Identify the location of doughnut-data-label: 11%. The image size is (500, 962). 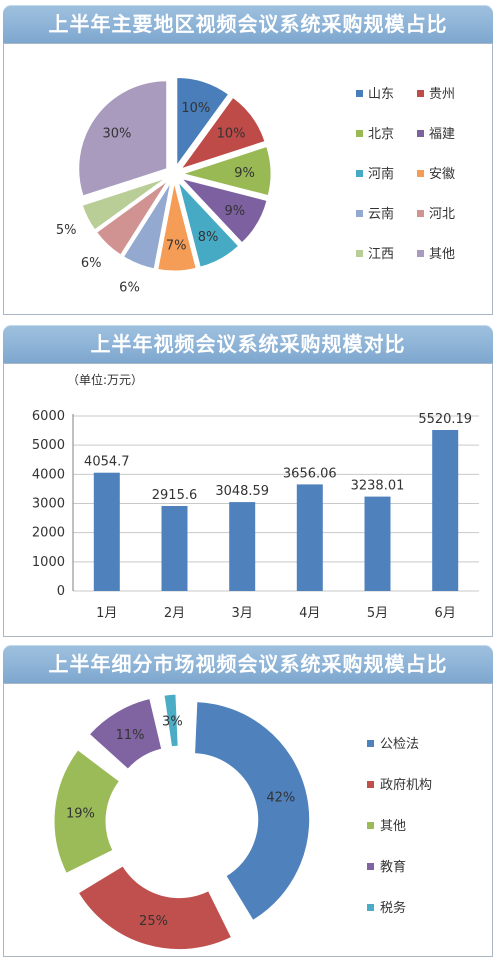
(130, 735).